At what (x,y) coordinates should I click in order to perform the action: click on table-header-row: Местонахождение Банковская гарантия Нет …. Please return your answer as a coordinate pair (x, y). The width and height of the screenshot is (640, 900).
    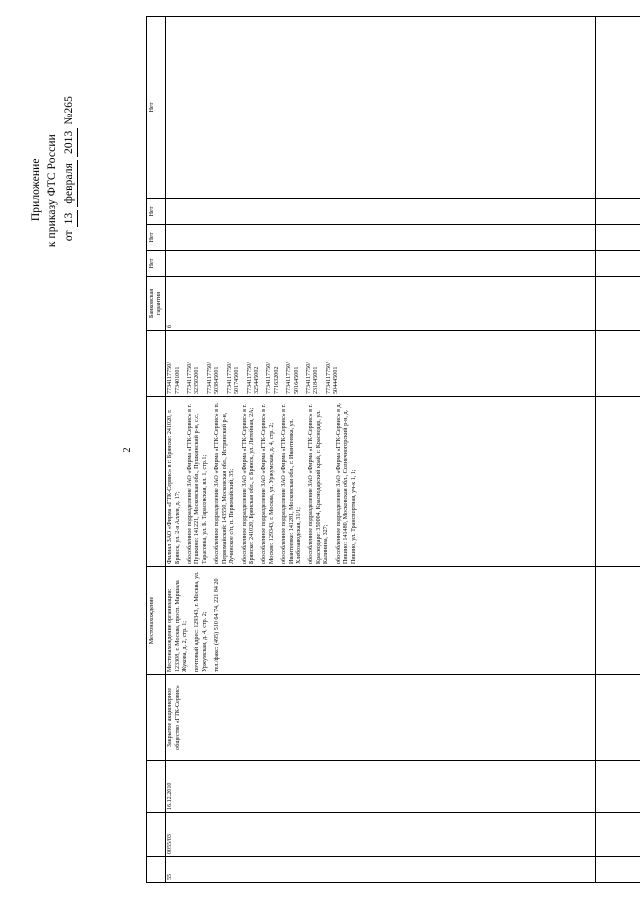
    Looking at the image, I should click on (156, 449).